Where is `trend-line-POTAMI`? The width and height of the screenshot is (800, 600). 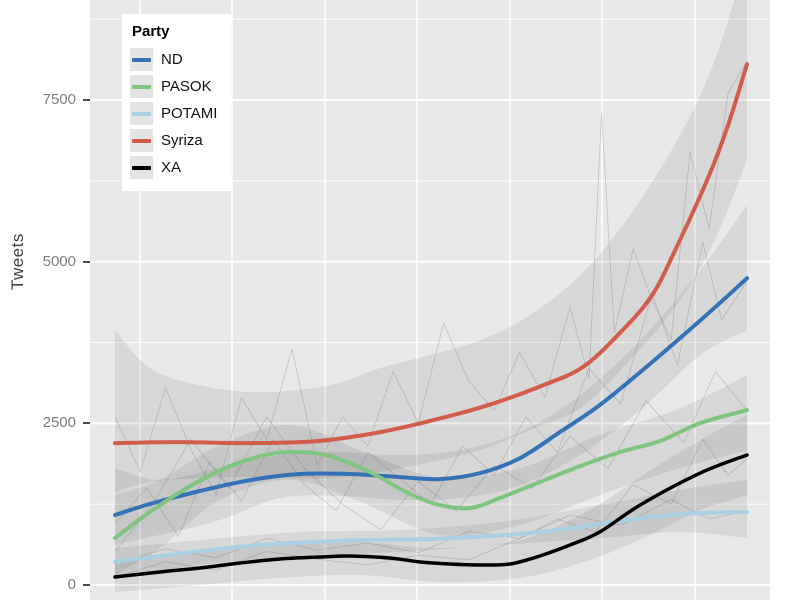 trend-line-POTAMI is located at coordinates (431, 537).